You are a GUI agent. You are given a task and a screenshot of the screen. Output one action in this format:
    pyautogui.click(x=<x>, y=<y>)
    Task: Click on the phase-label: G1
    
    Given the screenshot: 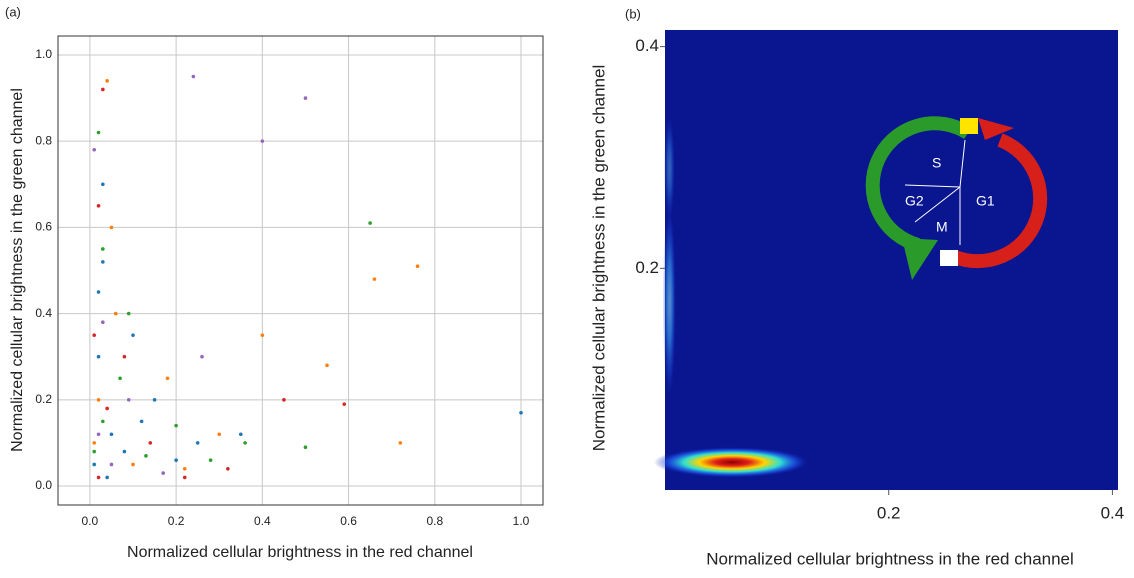 What is the action you would take?
    pyautogui.click(x=985, y=201)
    